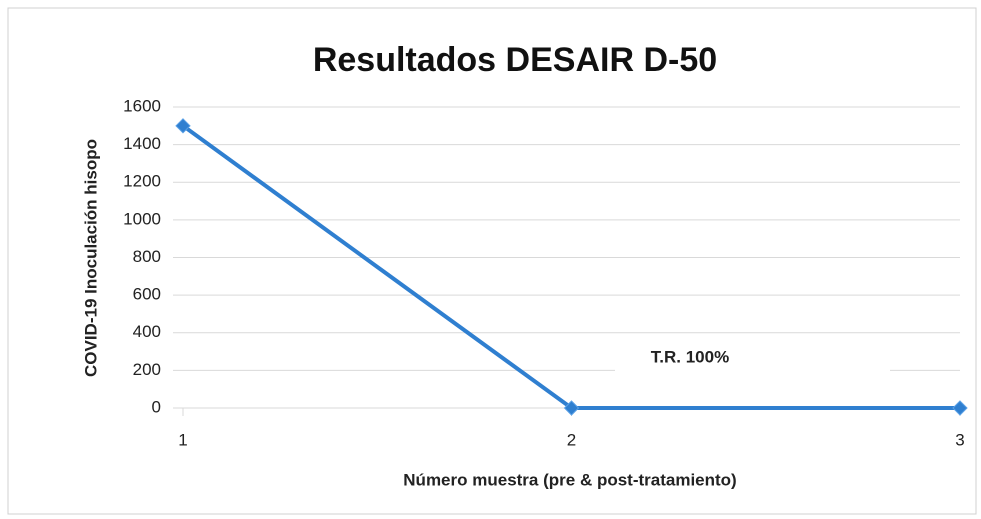 This screenshot has width=981, height=519. I want to click on y-tick-label: 1600, so click(142, 105).